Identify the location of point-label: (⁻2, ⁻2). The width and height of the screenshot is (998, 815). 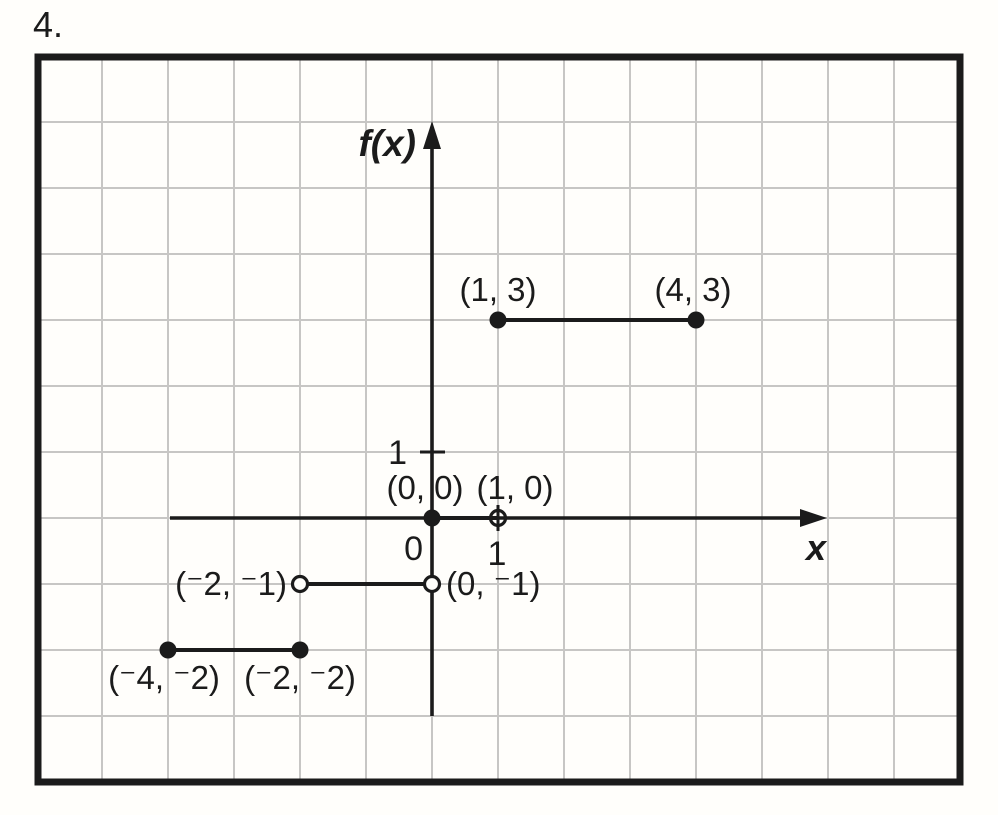
(300, 677).